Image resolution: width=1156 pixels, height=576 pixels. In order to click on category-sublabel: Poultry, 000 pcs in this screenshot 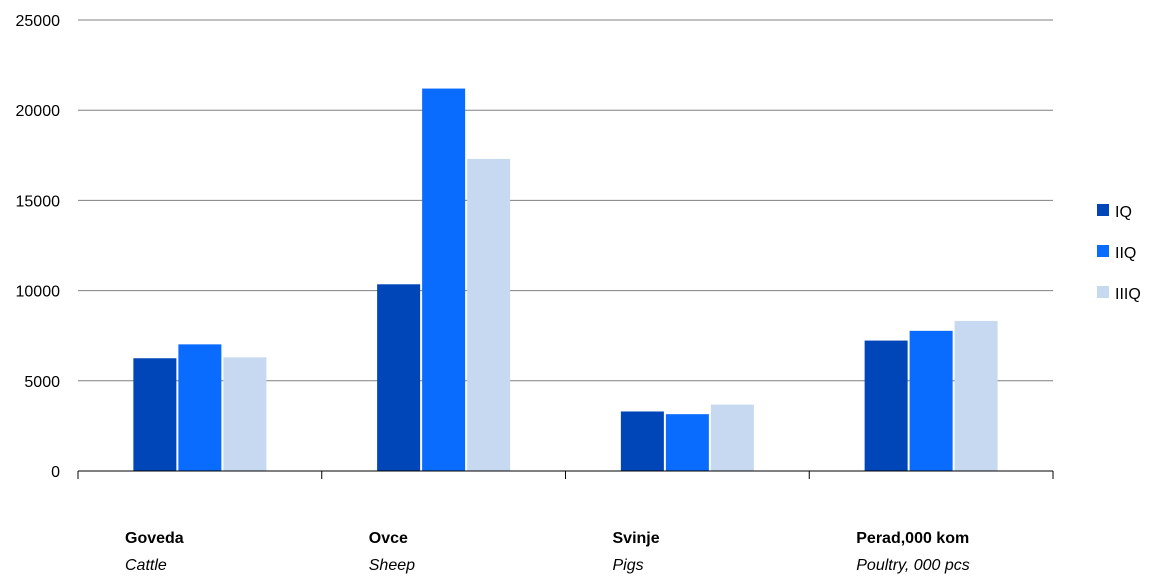, I will do `click(913, 565)`.